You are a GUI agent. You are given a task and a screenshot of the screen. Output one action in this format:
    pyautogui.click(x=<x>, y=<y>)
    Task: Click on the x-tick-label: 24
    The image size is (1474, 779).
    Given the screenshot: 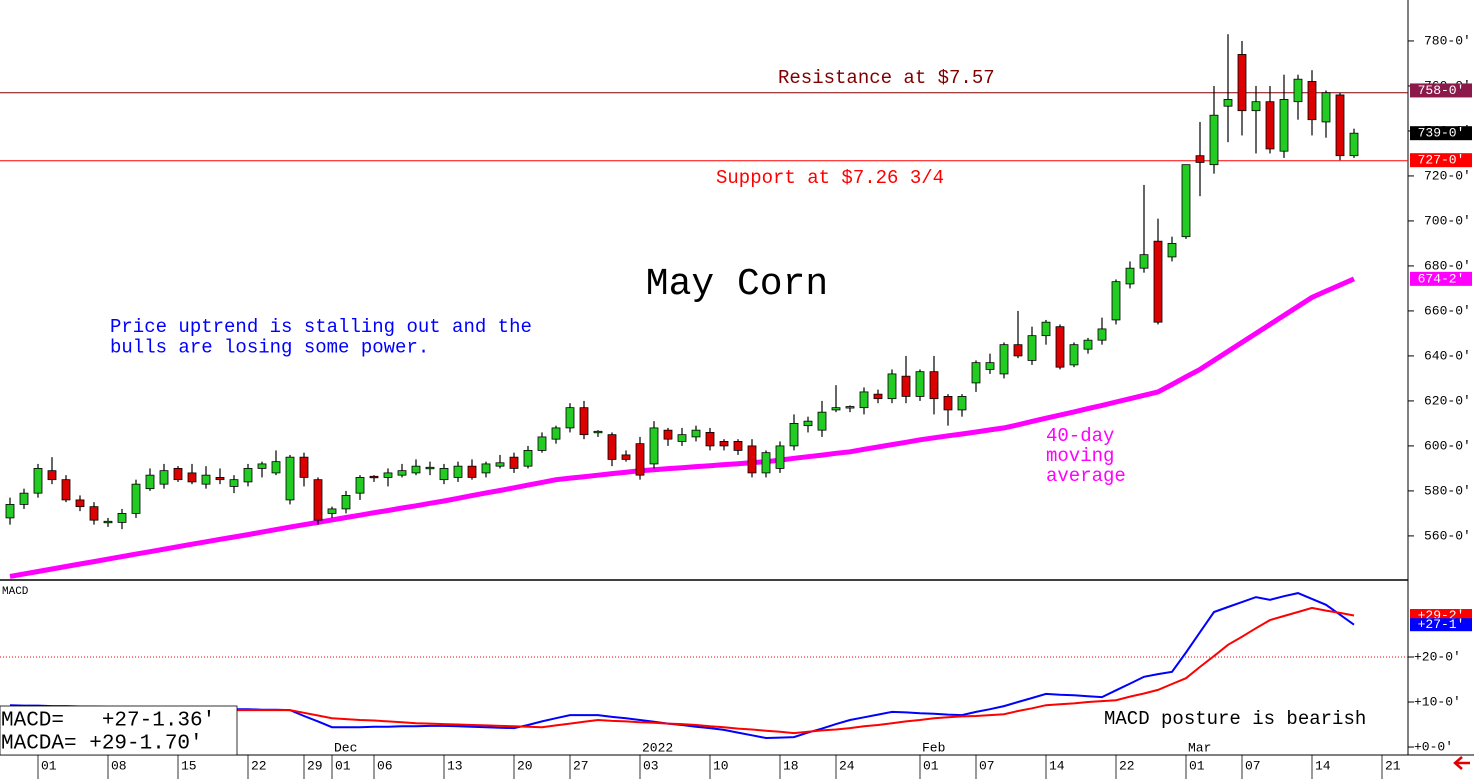 What is the action you would take?
    pyautogui.click(x=847, y=765)
    